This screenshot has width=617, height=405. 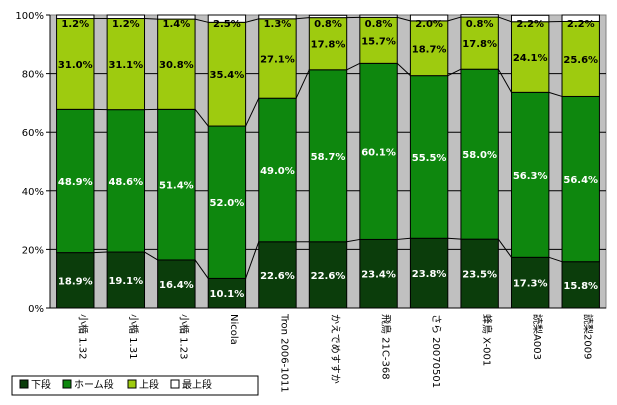 I want to click on data-label: 18.9%, so click(x=75, y=281).